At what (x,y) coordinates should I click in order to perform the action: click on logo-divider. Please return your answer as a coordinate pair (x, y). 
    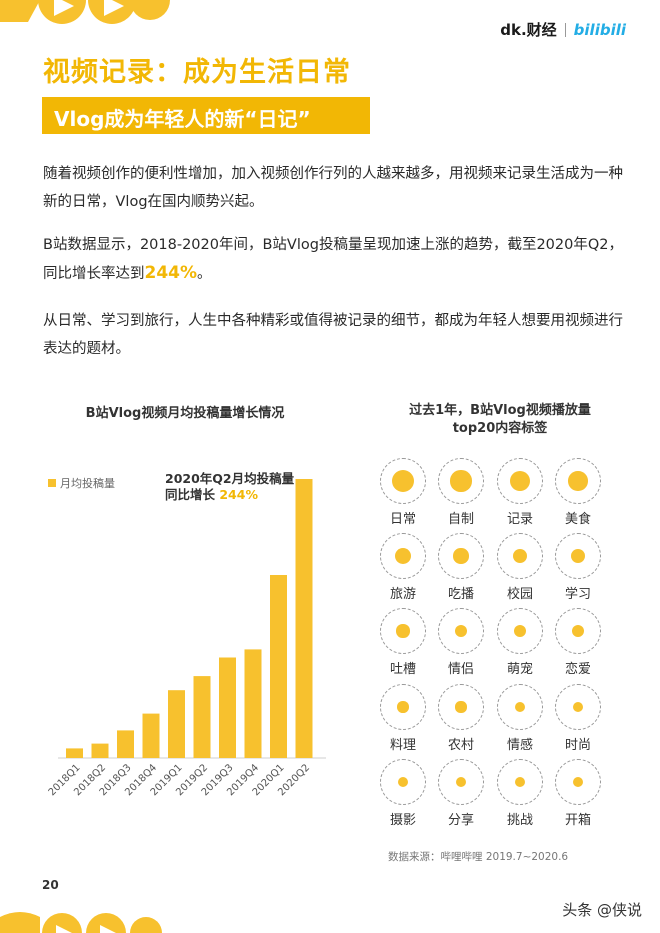
    Looking at the image, I should click on (565, 29).